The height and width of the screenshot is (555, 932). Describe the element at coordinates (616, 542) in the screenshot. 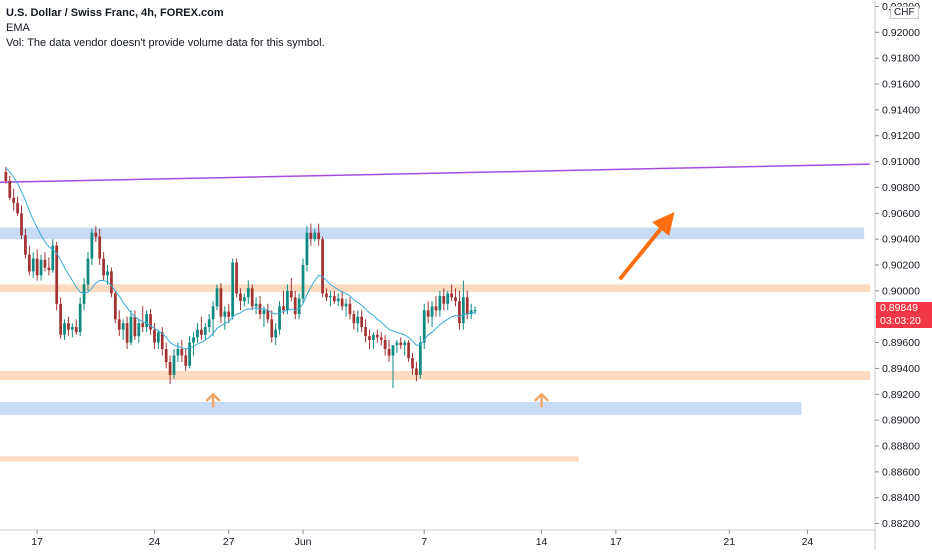

I see `time-tick-label: 17` at that location.